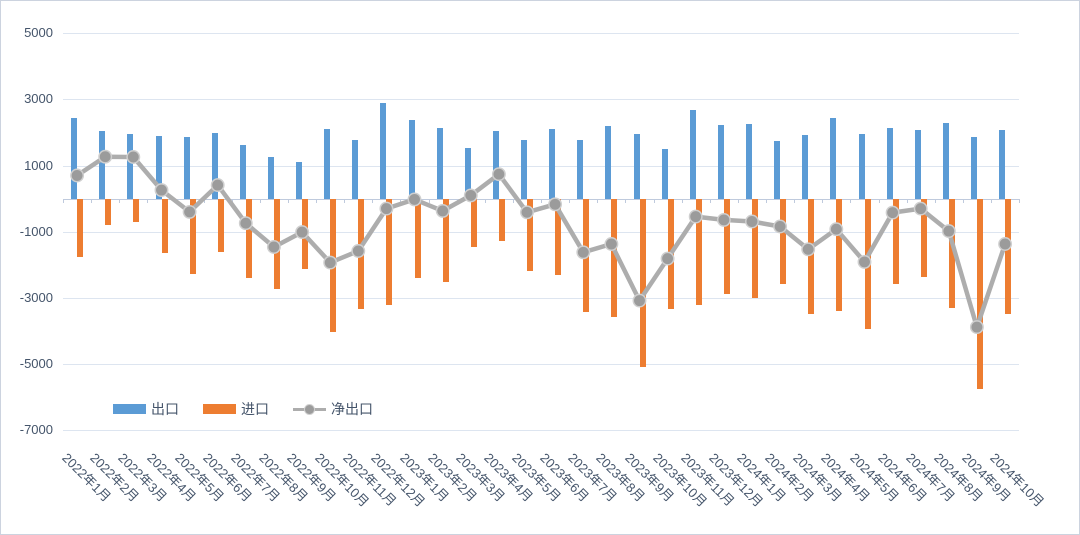 This screenshot has height=535, width=1080. I want to click on net-export-marker-glyph, so click(309, 409).